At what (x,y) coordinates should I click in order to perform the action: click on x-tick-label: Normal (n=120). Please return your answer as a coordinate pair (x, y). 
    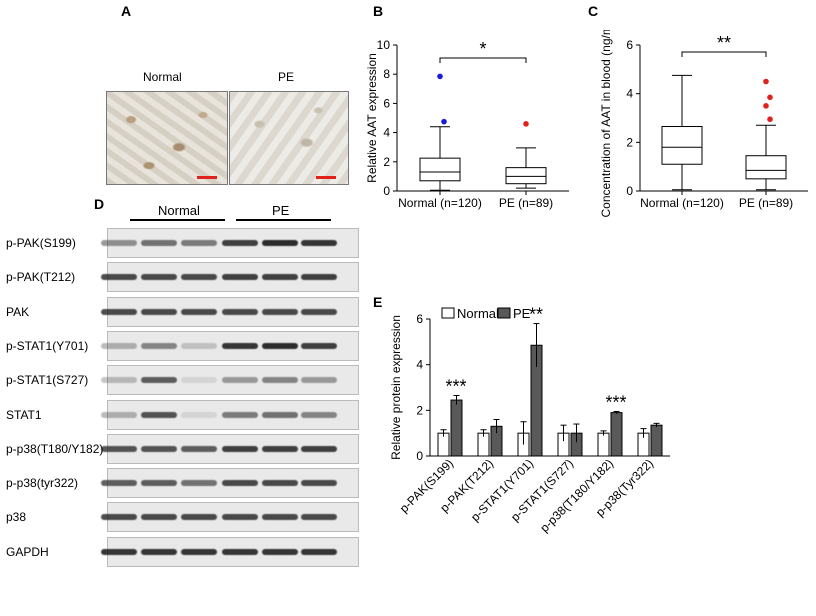
    Looking at the image, I should click on (682, 203).